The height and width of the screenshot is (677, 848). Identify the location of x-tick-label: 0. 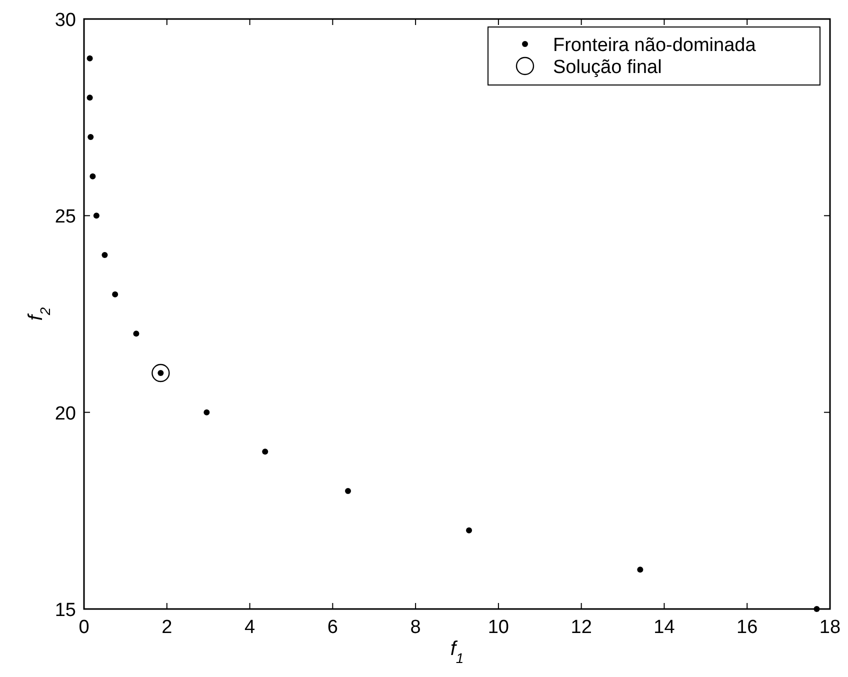
(84, 627).